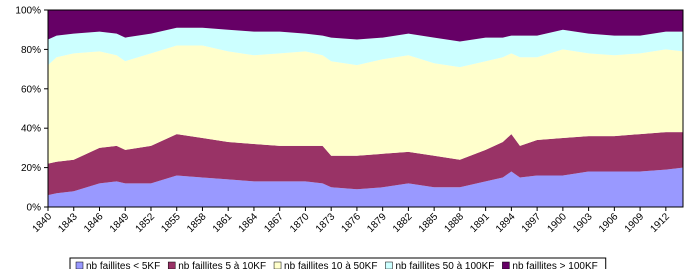  I want to click on y-tick-label: 100%, so click(28, 11).